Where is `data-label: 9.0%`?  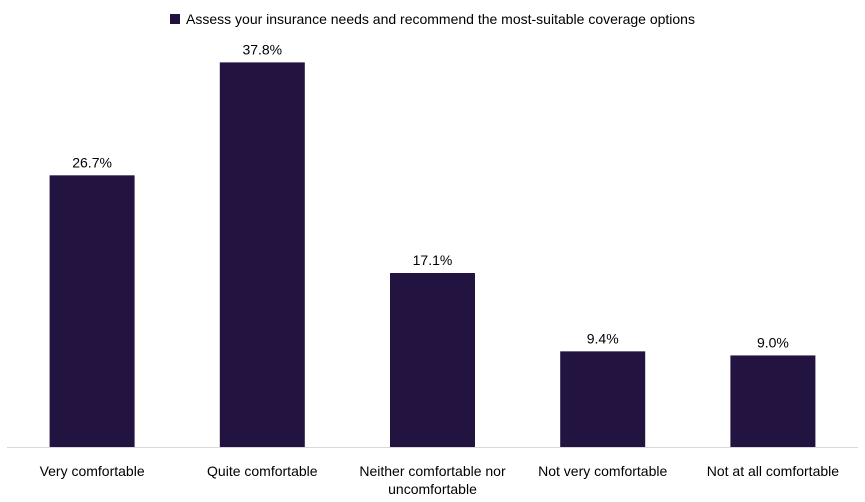
data-label: 9.0% is located at coordinates (773, 342).